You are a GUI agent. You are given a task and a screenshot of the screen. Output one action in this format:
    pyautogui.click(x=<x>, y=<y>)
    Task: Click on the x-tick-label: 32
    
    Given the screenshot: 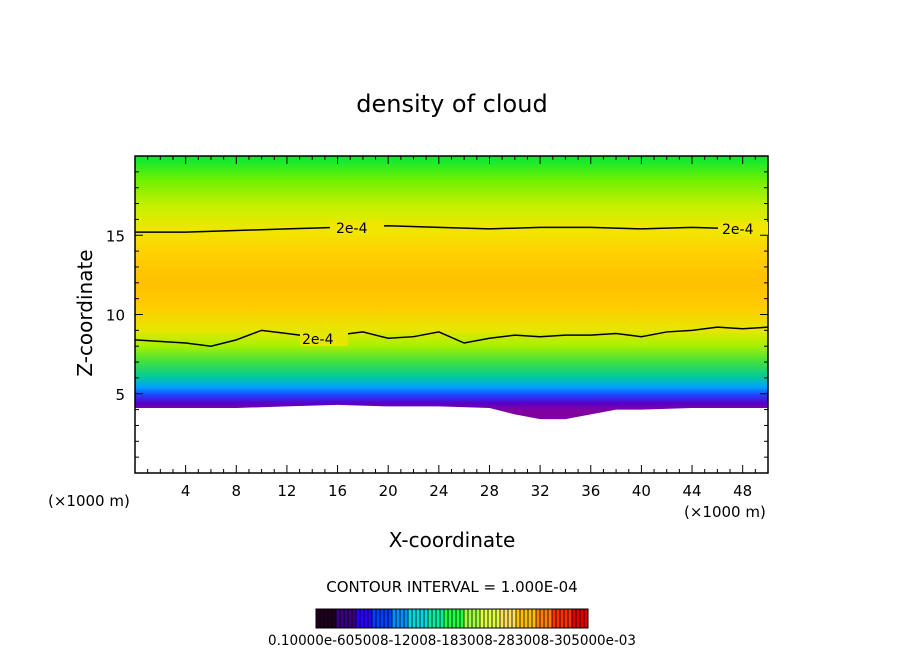 What is the action you would take?
    pyautogui.click(x=540, y=491)
    